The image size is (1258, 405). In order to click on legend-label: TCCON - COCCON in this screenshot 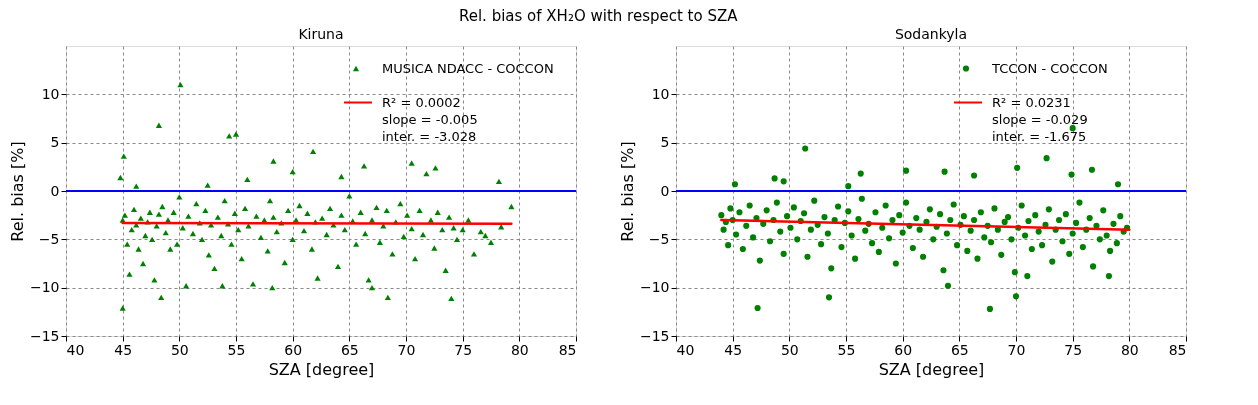, I will do `click(1049, 68)`.